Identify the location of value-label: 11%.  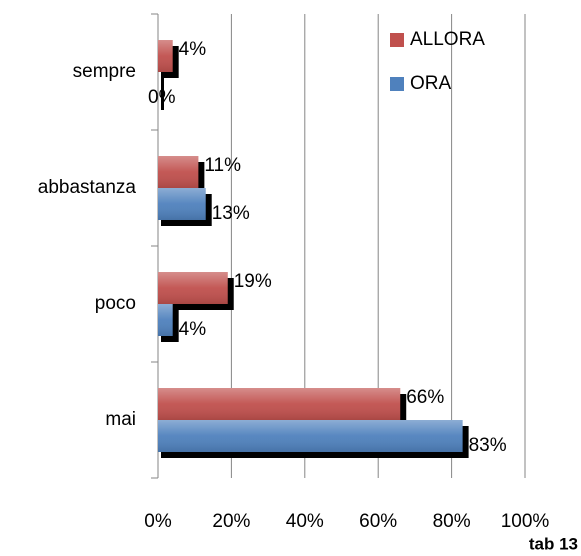
(222, 165).